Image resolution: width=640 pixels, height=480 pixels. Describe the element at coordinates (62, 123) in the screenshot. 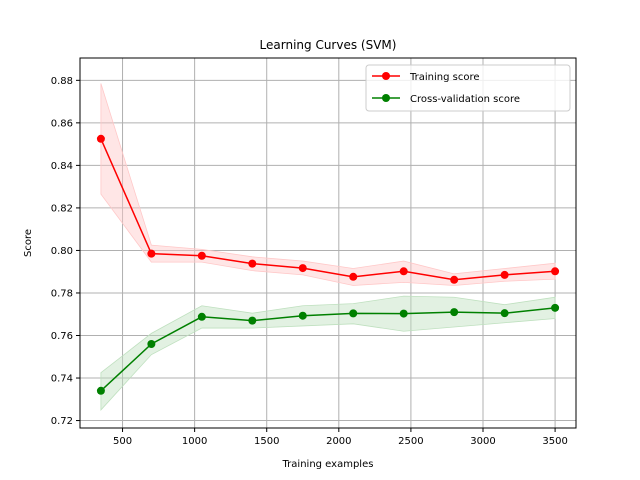

I see `y-tick-label: 0.86` at that location.